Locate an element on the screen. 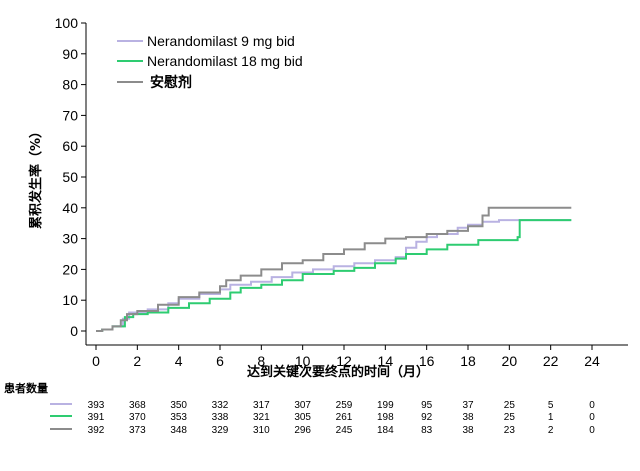 The width and height of the screenshot is (640, 471). risk-count: 393 is located at coordinates (96, 405).